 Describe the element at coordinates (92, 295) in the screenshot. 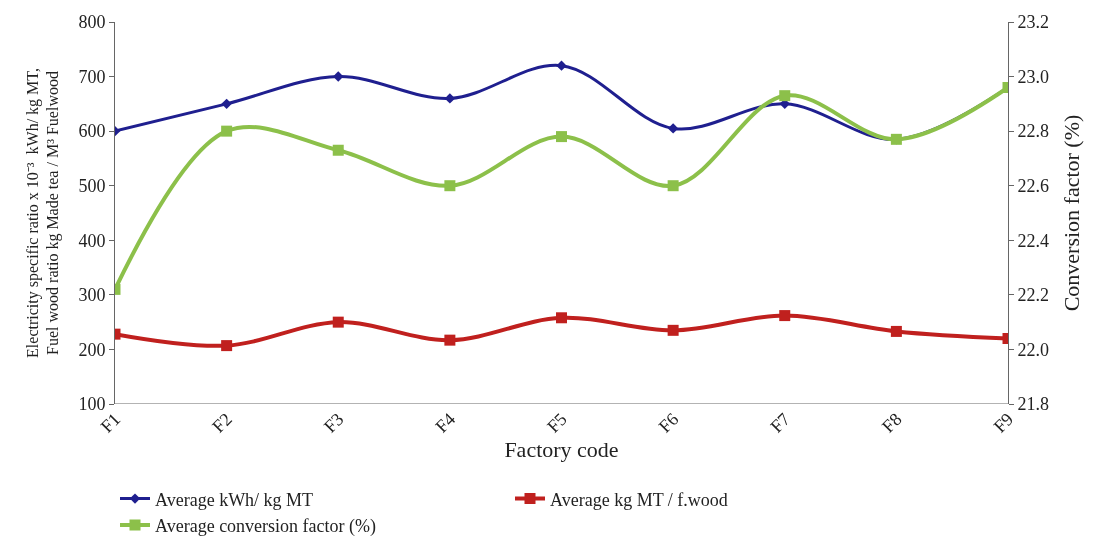

I see `y-tick-label: 300` at that location.